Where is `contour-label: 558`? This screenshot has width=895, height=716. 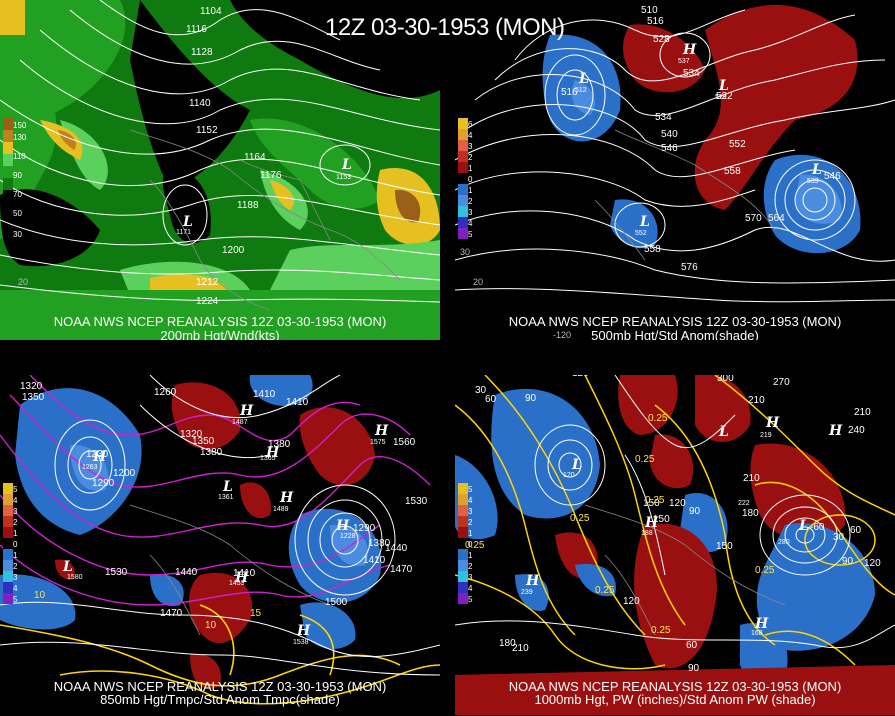 contour-label: 558 is located at coordinates (732, 171).